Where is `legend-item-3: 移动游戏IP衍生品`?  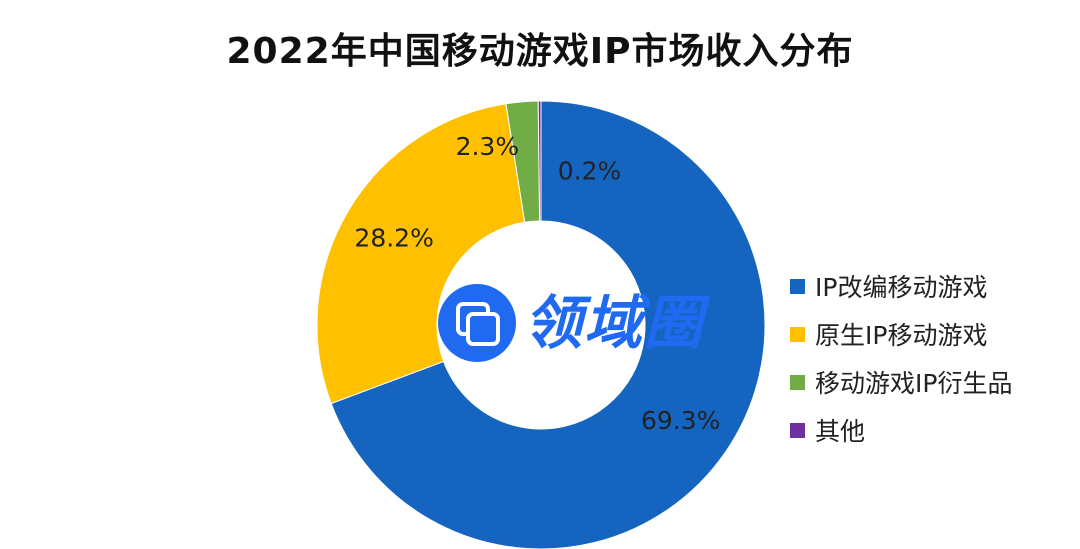
legend-item-3: 移动游戏IP衍生品 is located at coordinates (901, 382).